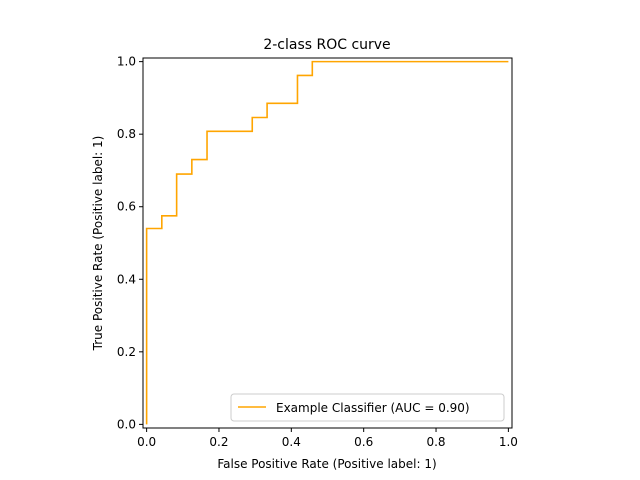 The height and width of the screenshot is (480, 640). Describe the element at coordinates (363, 442) in the screenshot. I see `x-tick-label: 0.6` at that location.